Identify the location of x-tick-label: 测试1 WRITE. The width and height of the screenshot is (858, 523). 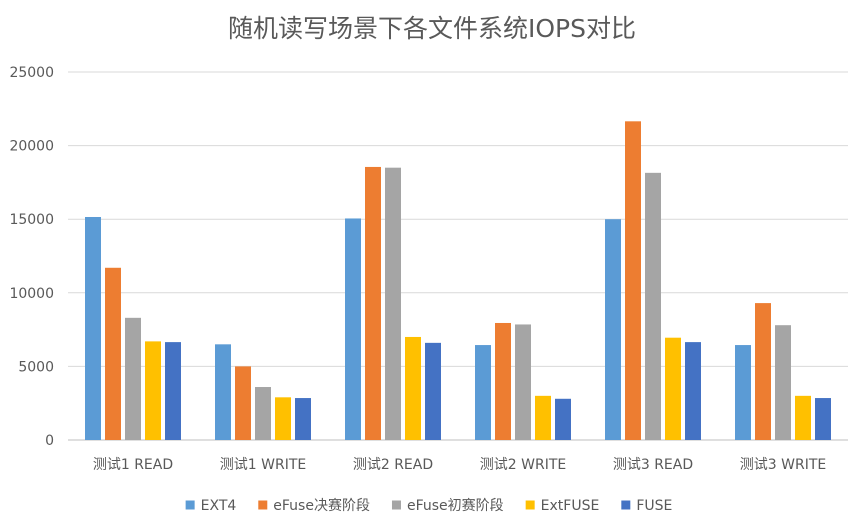
(263, 465).